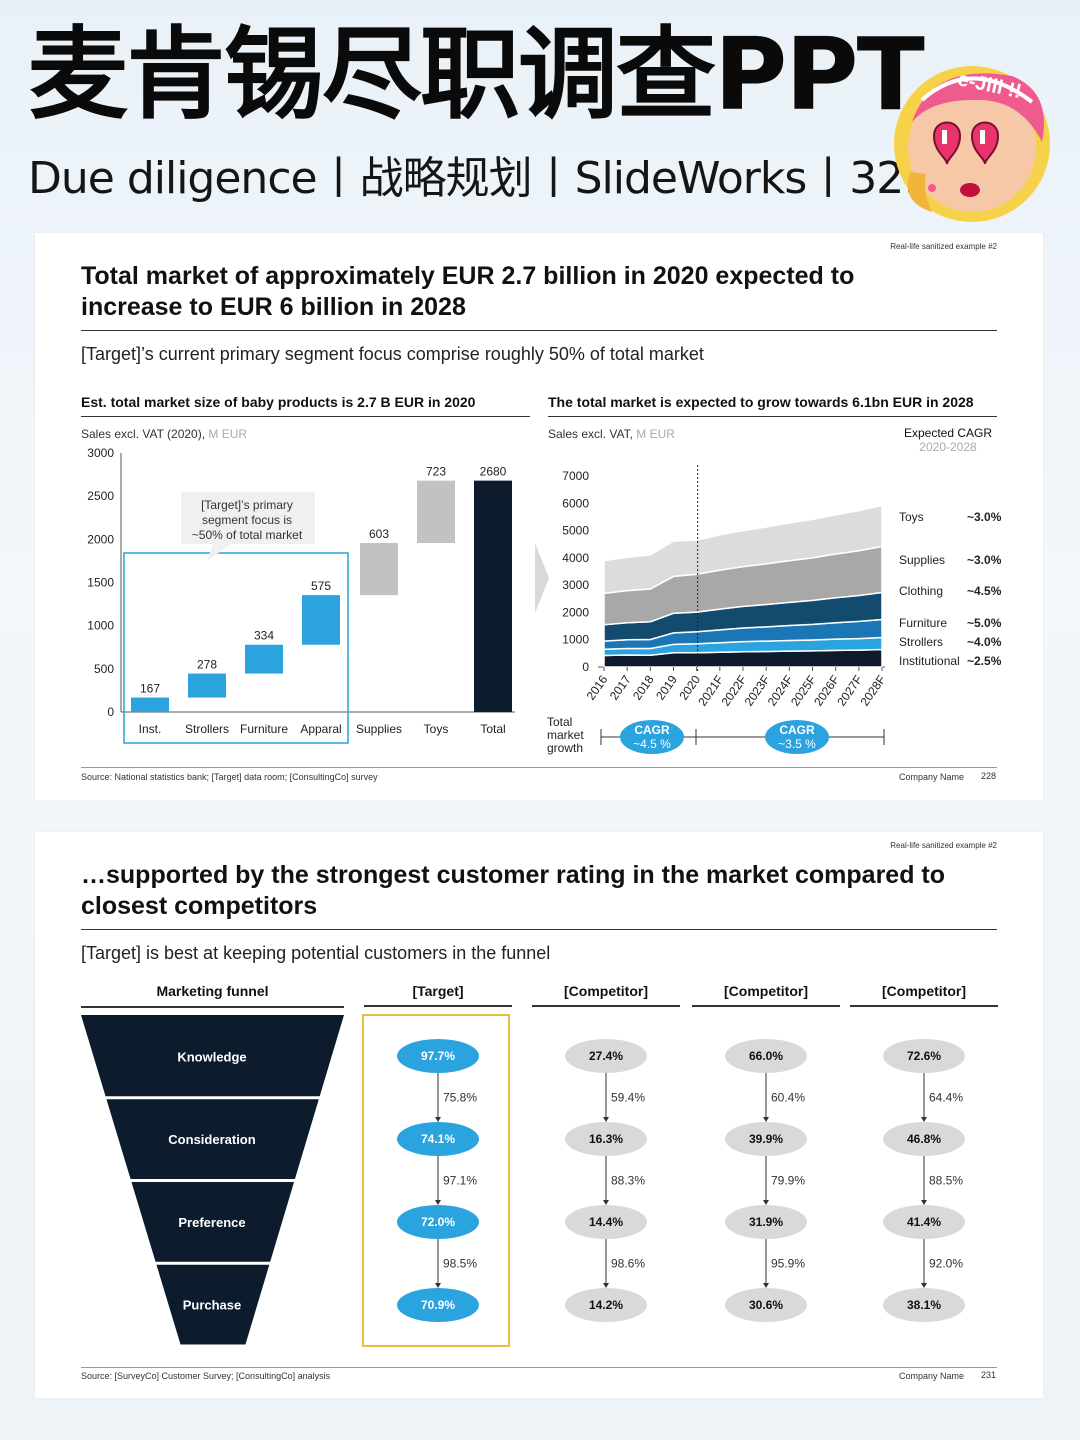 Image resolution: width=1080 pixels, height=1440 pixels. I want to click on bar-value-label: 575, so click(321, 586).